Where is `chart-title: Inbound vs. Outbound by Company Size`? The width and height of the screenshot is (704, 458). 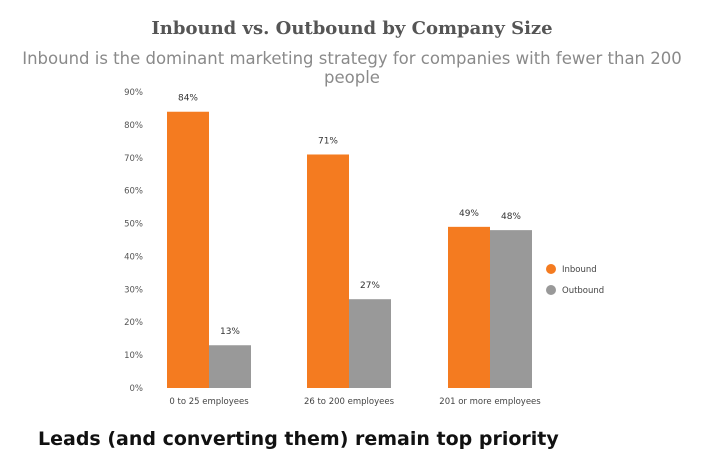 chart-title: Inbound vs. Outbound by Company Size is located at coordinates (352, 28).